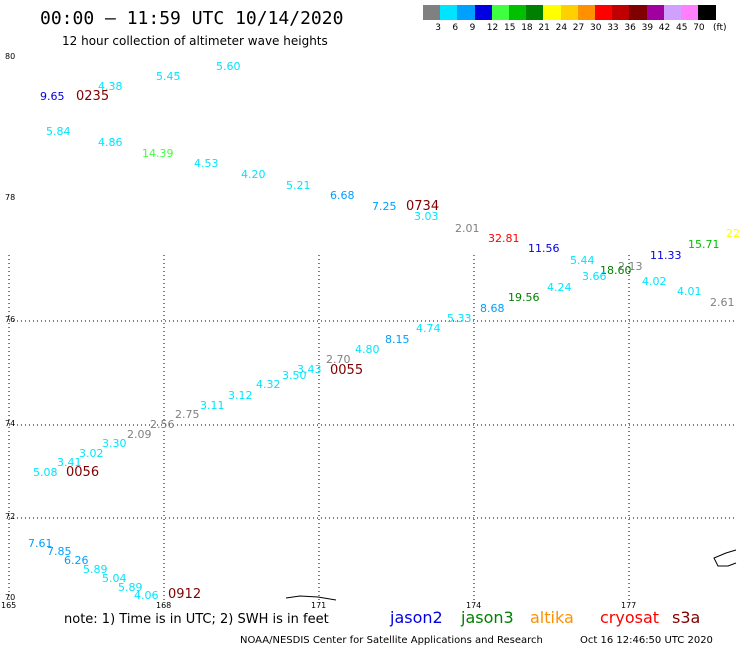 The width and height of the screenshot is (740, 650). What do you see at coordinates (139, 434) in the screenshot?
I see `wave-height-label: 2.09` at bounding box center [139, 434].